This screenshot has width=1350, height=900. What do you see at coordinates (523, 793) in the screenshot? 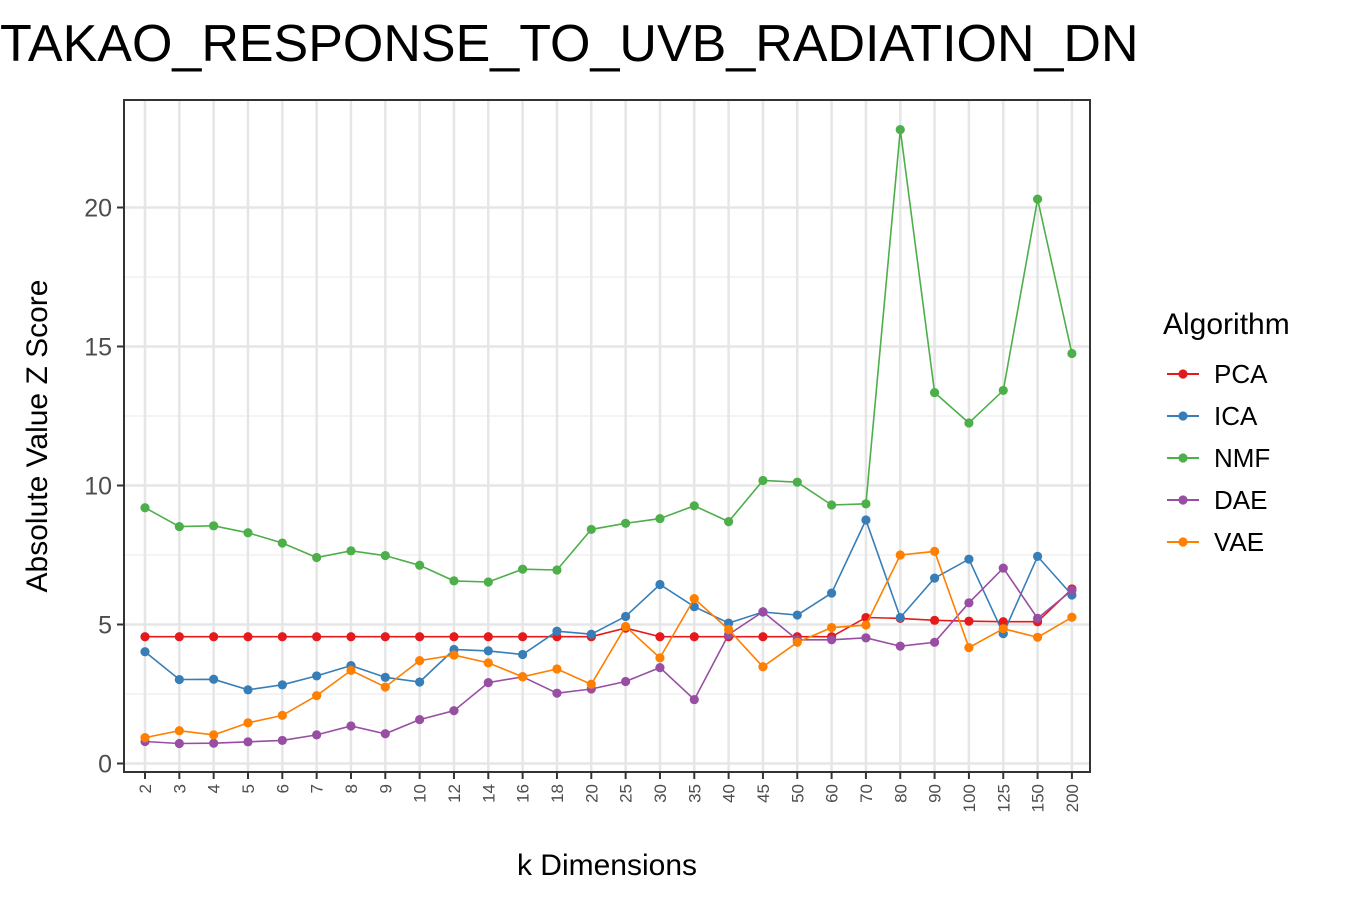
I see `x-tick-label: 16` at bounding box center [523, 793].